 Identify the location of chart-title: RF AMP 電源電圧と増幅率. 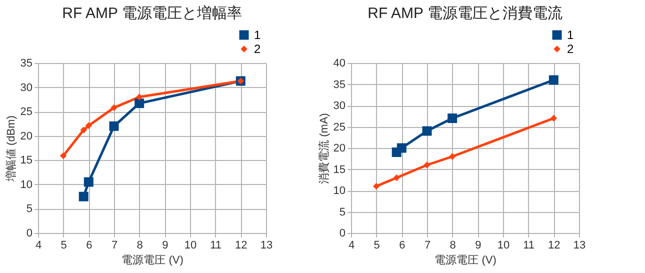
(152, 13).